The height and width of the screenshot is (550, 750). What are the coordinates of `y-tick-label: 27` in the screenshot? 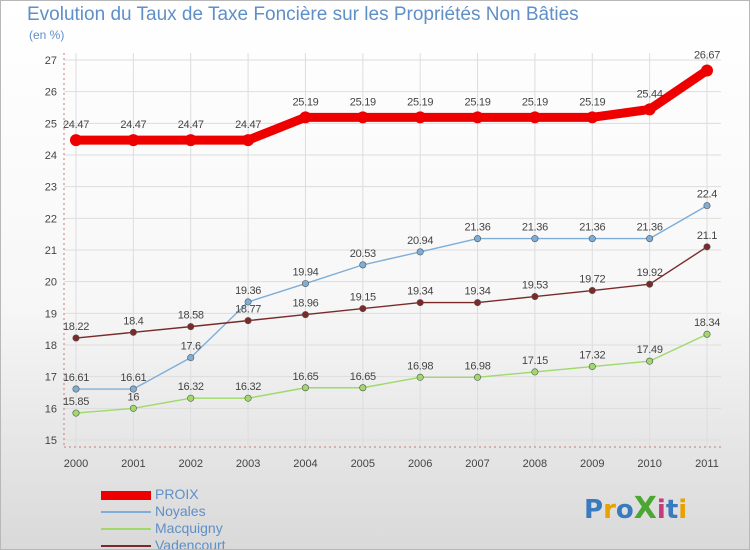 It's located at (51, 61).